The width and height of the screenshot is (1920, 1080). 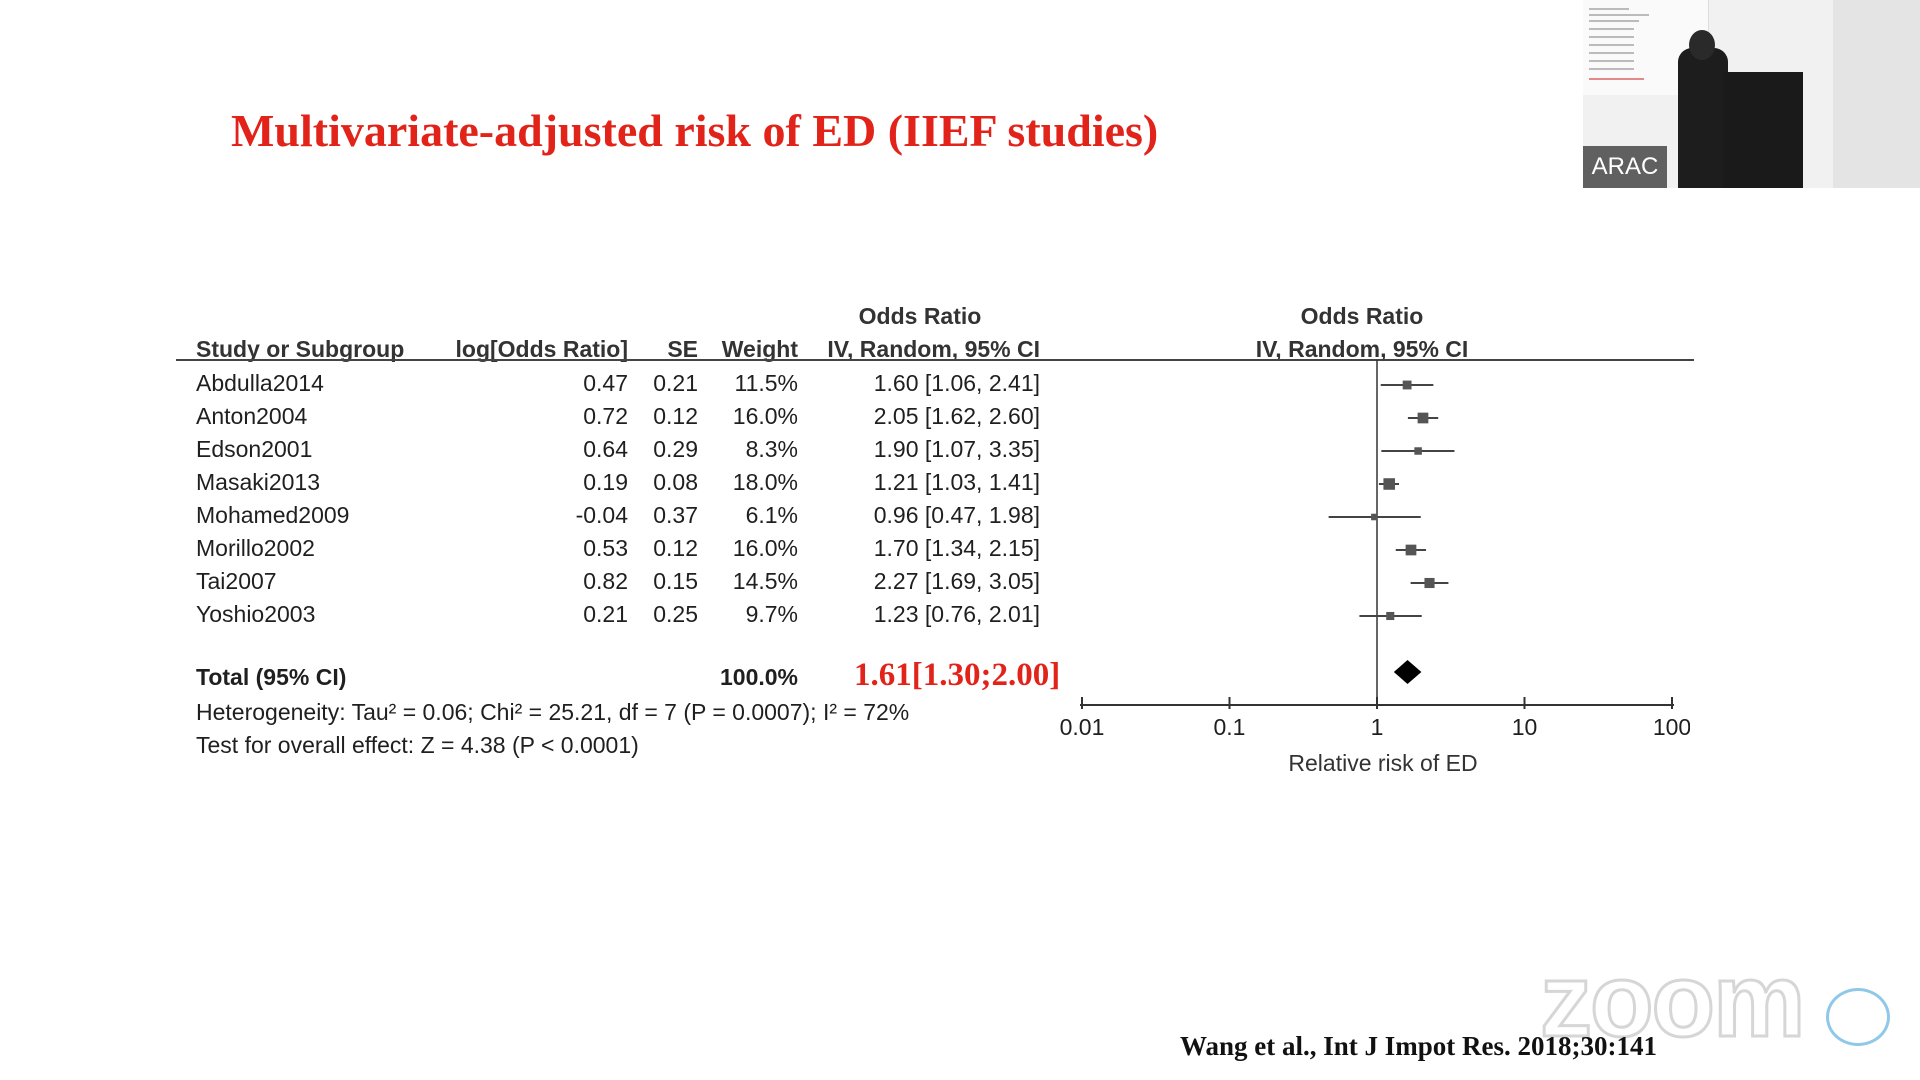 What do you see at coordinates (675, 383) in the screenshot?
I see `study-se: 0.21` at bounding box center [675, 383].